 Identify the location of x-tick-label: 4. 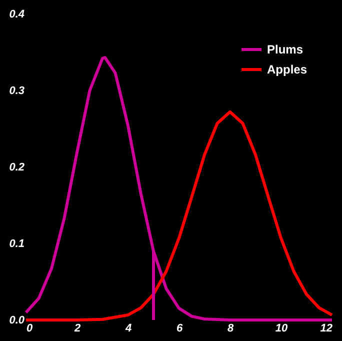
(128, 328).